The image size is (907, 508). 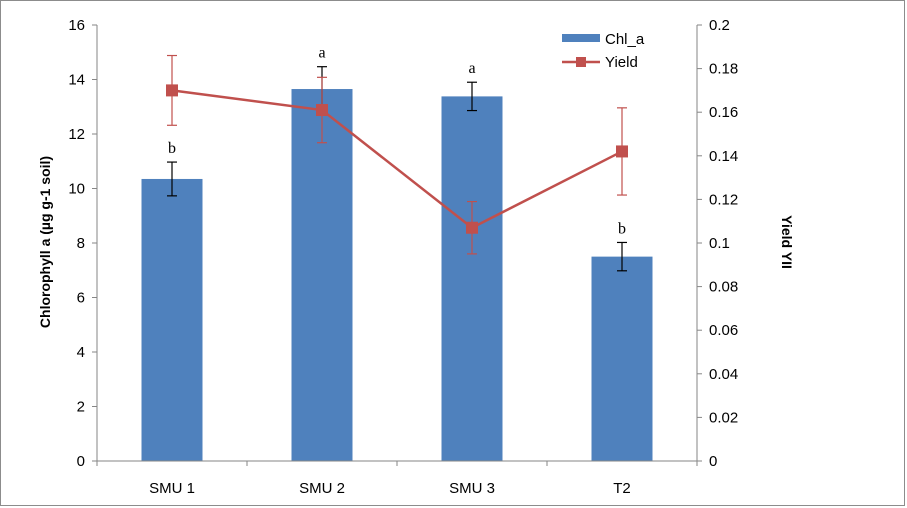 What do you see at coordinates (723, 287) in the screenshot?
I see `y2-tick-label-4: 0.08` at bounding box center [723, 287].